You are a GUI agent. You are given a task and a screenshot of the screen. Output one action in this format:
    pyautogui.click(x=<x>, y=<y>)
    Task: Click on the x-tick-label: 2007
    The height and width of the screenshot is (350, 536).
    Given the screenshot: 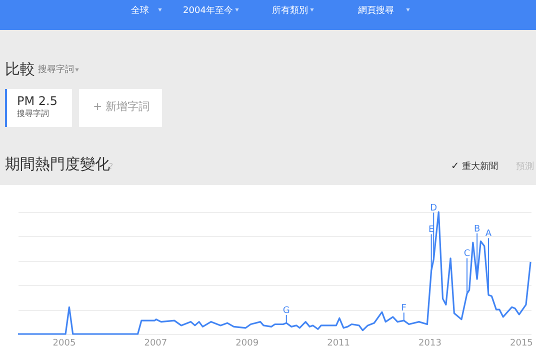 What is the action you would take?
    pyautogui.click(x=156, y=343)
    